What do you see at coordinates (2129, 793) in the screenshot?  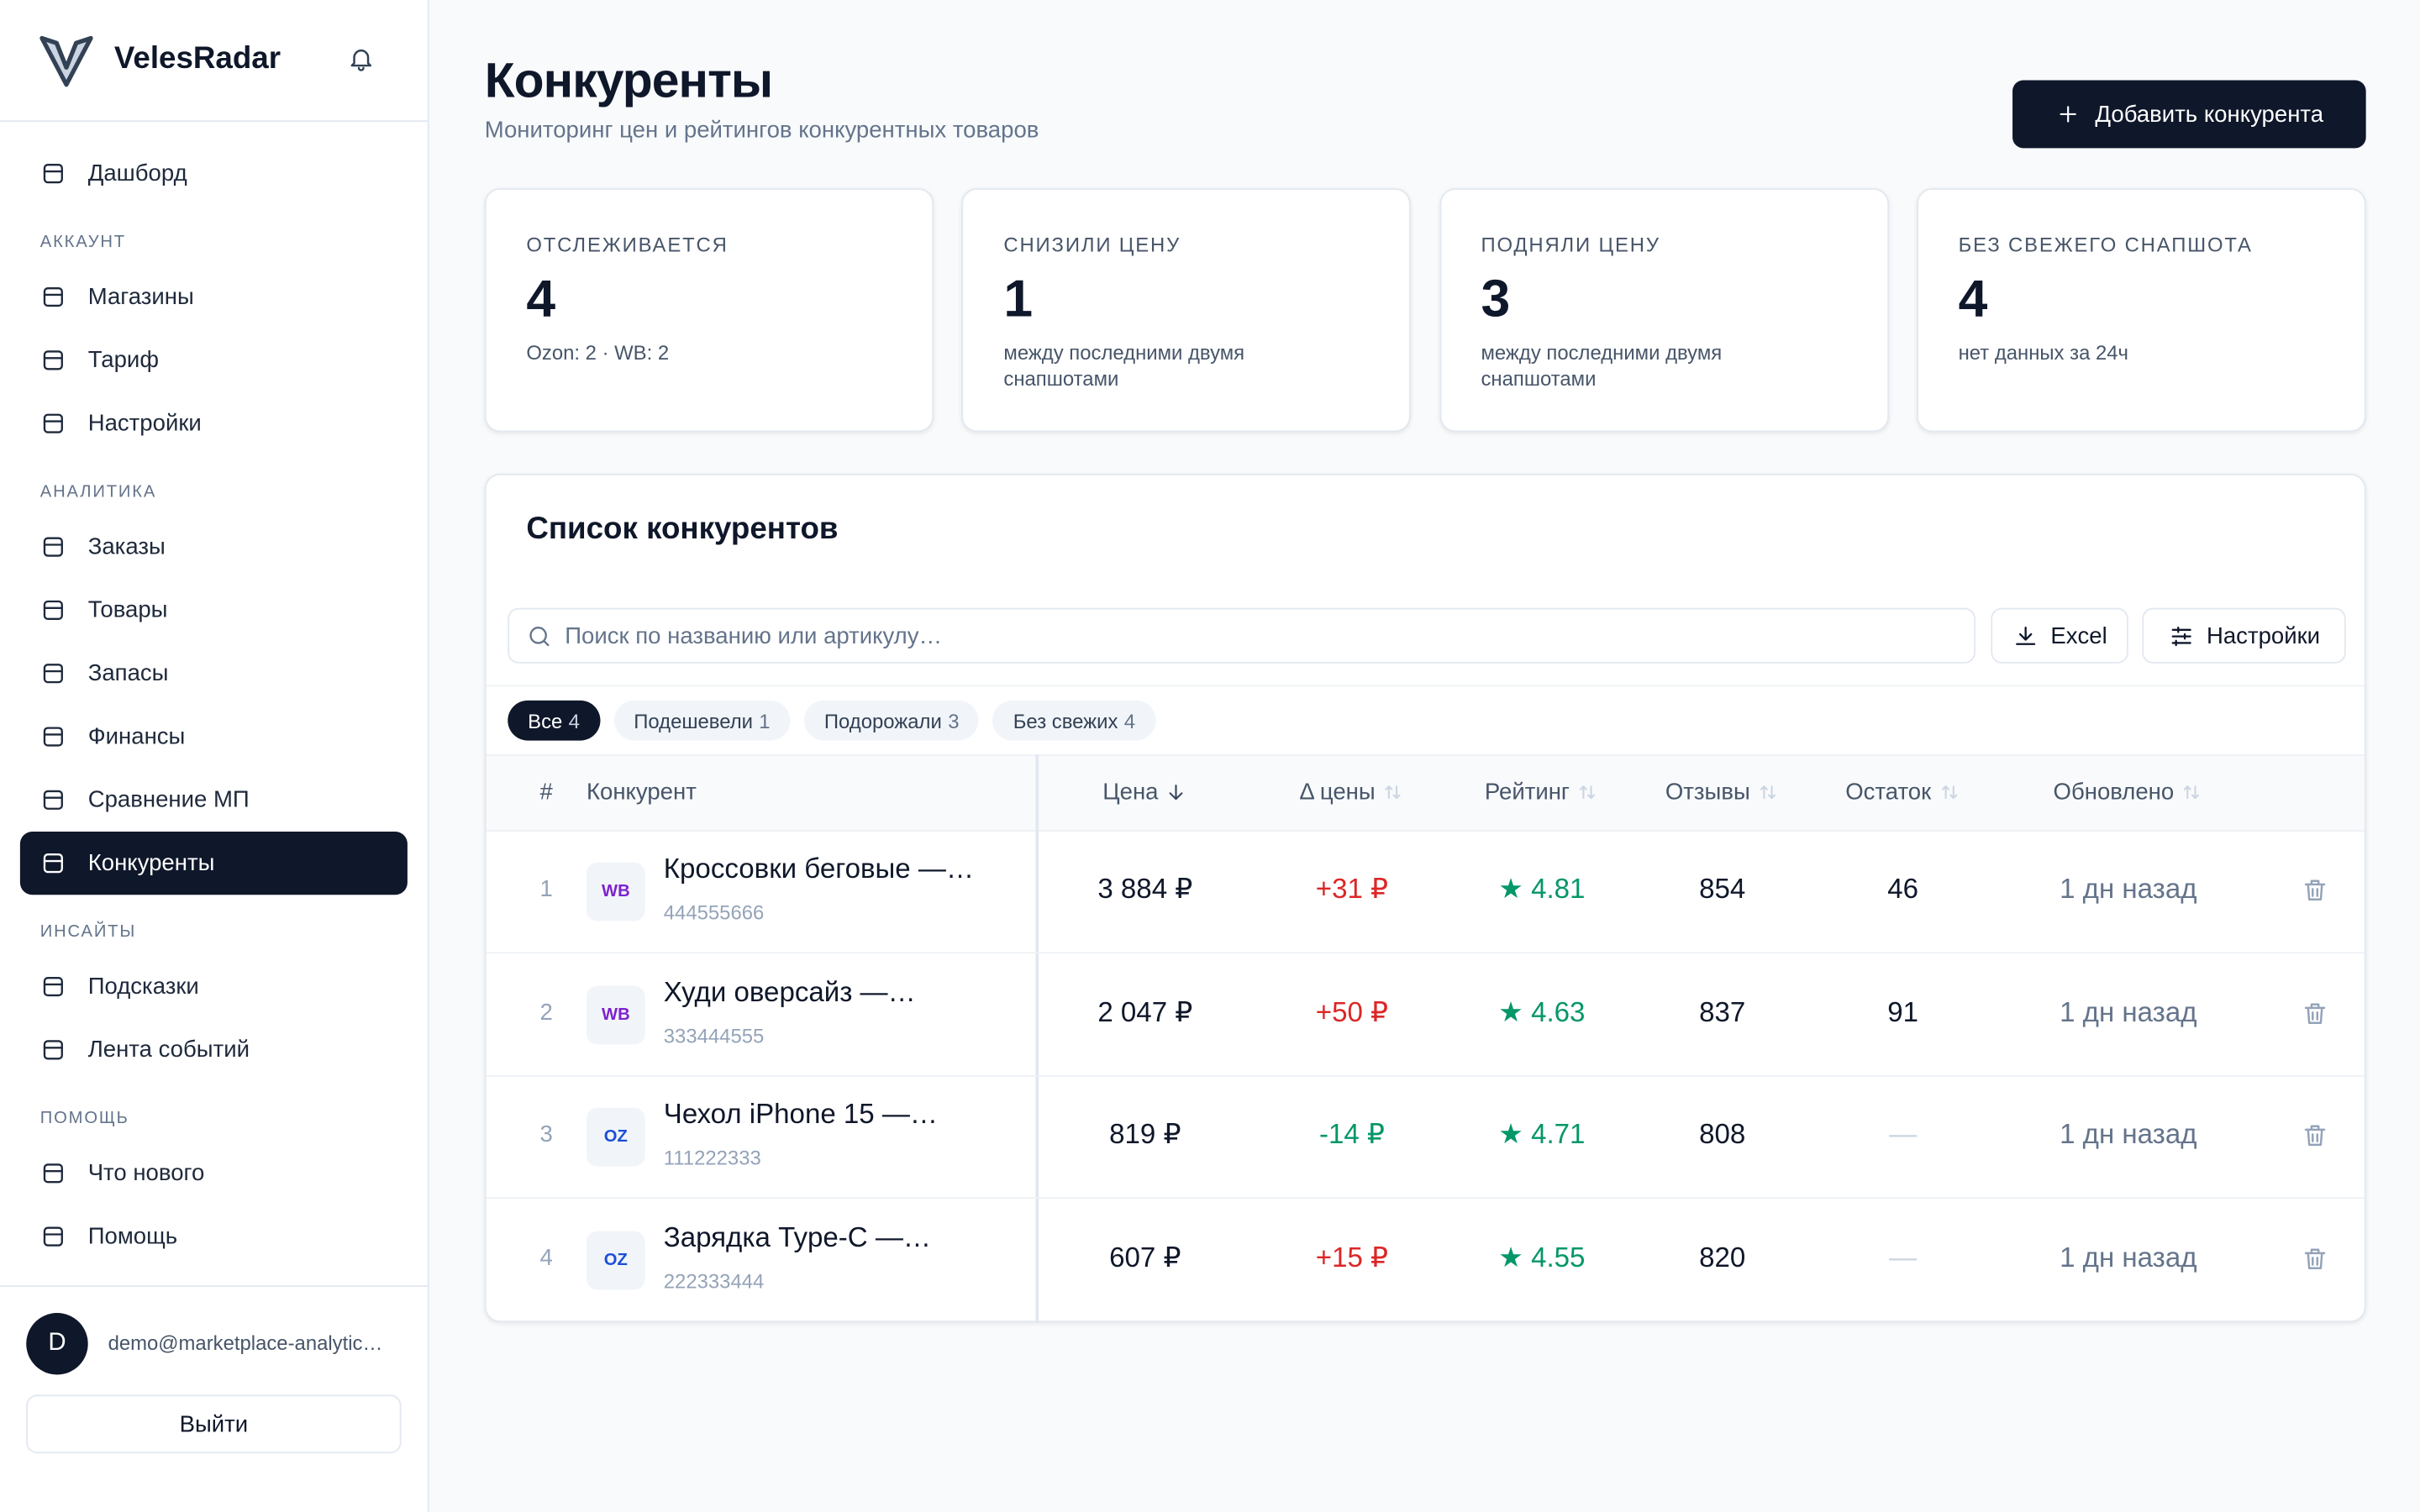 I see `column-header: Обновлено` at bounding box center [2129, 793].